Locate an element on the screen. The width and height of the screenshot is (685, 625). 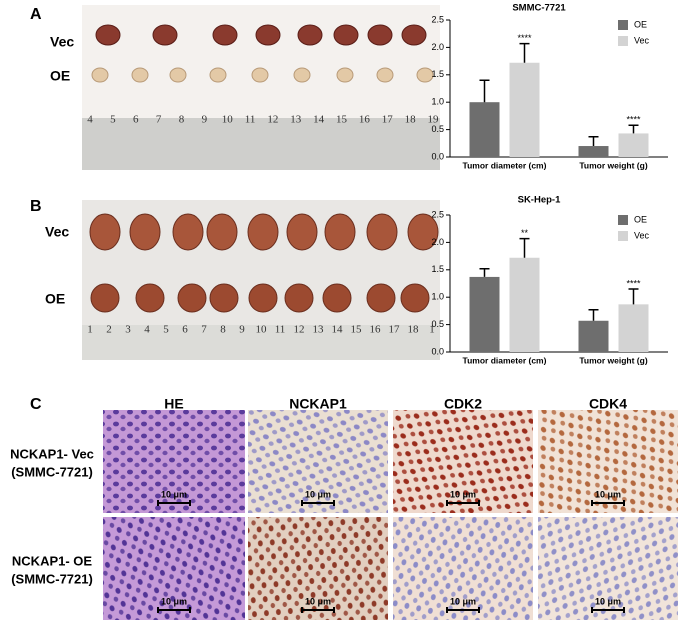
ruler-number: 2 is located at coordinates (109, 330).